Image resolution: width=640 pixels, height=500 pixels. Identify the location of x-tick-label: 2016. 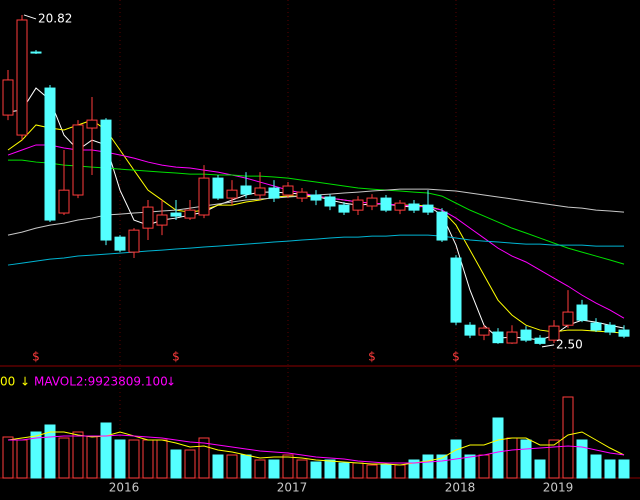
(124, 488).